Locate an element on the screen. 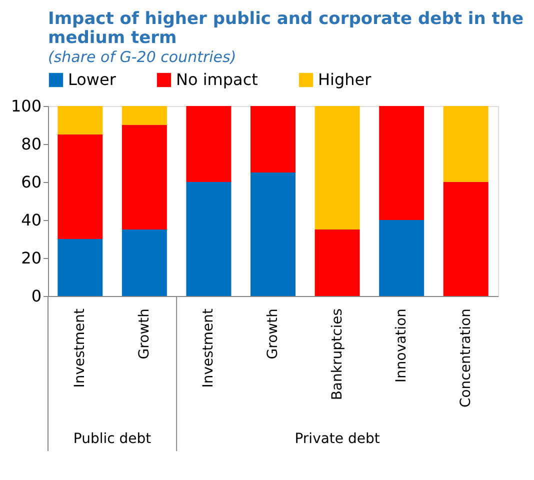 The image size is (534, 480). y-tick-label: 20 is located at coordinates (31, 258).